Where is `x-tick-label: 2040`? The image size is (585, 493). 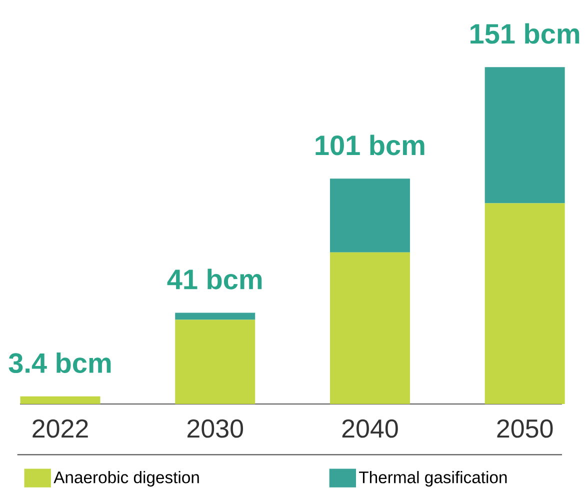 x-tick-label: 2040 is located at coordinates (370, 428).